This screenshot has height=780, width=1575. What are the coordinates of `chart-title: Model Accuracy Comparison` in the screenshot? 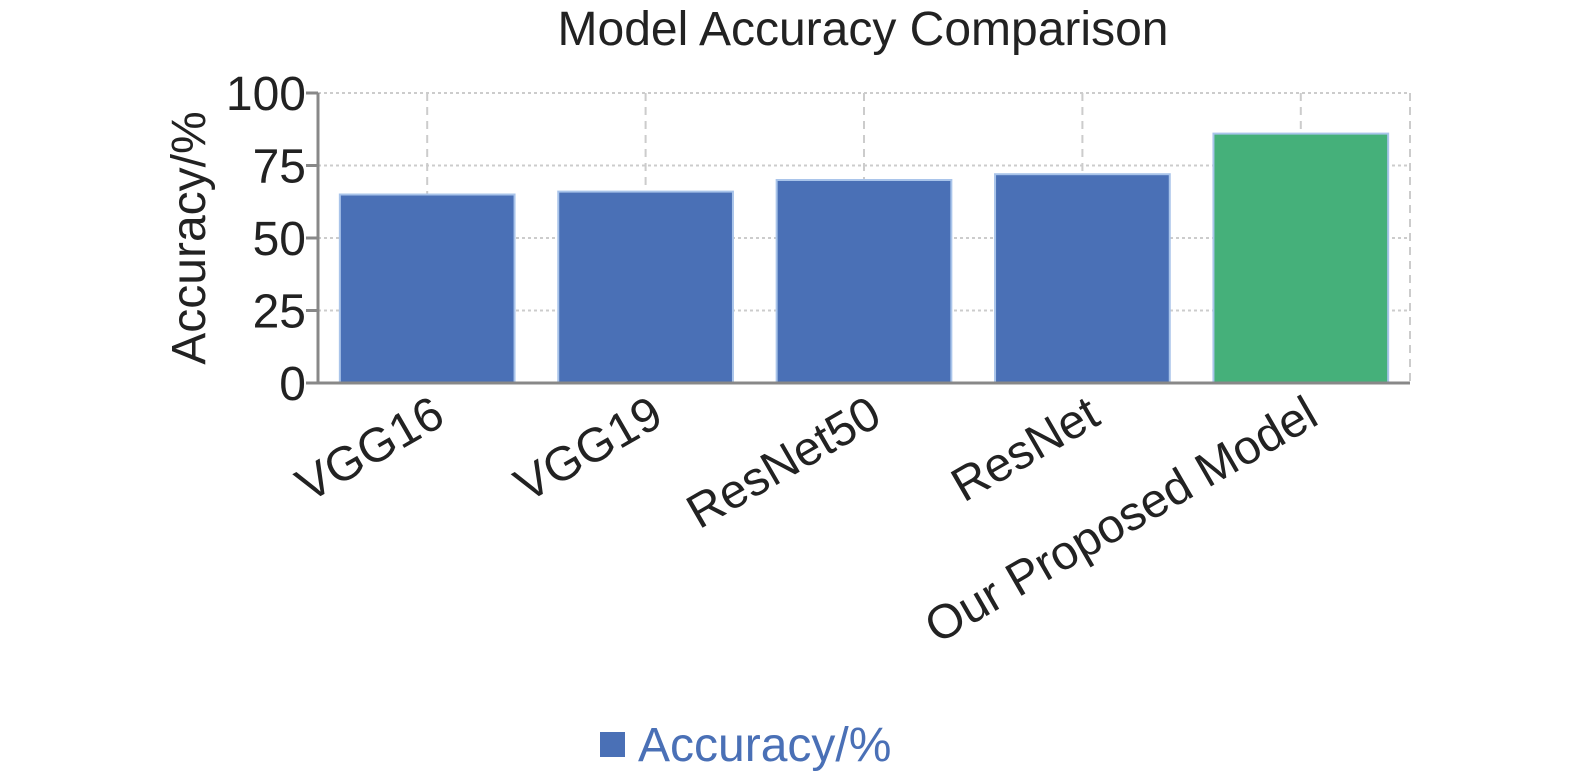 It's located at (863, 29).